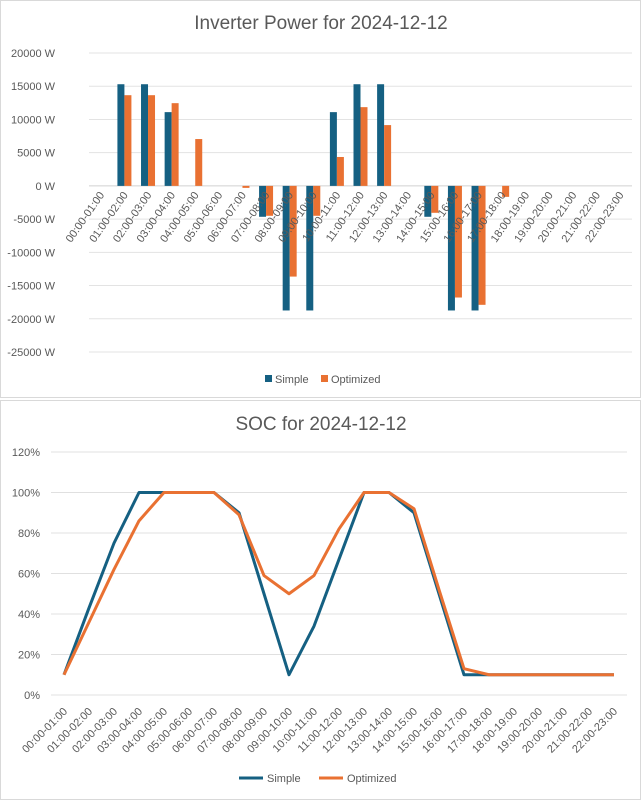  What do you see at coordinates (324, 378) in the screenshot?
I see `legend-swatch-optimized` at bounding box center [324, 378].